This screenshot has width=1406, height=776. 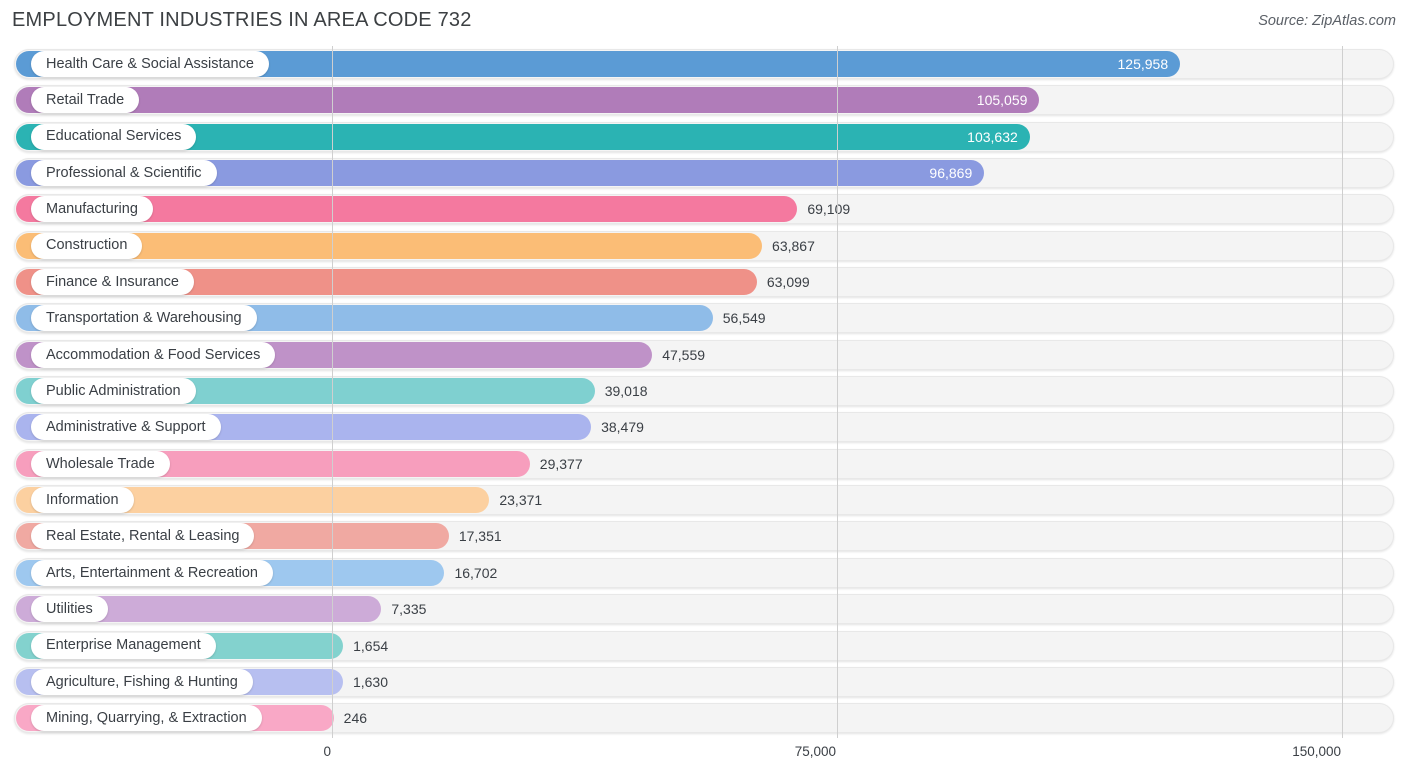 I want to click on category-label: Finance & Insurance, so click(x=112, y=281).